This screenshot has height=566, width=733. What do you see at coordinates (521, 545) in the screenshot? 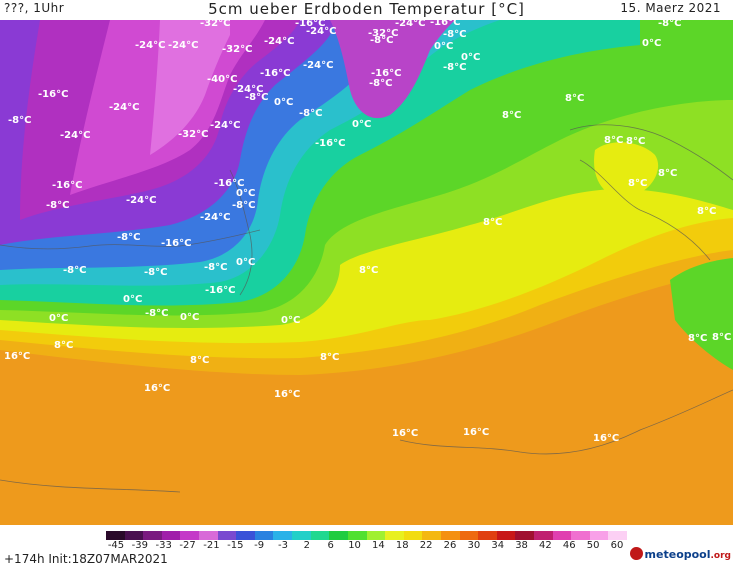
I see `color-scale-tick: 38` at bounding box center [521, 545].